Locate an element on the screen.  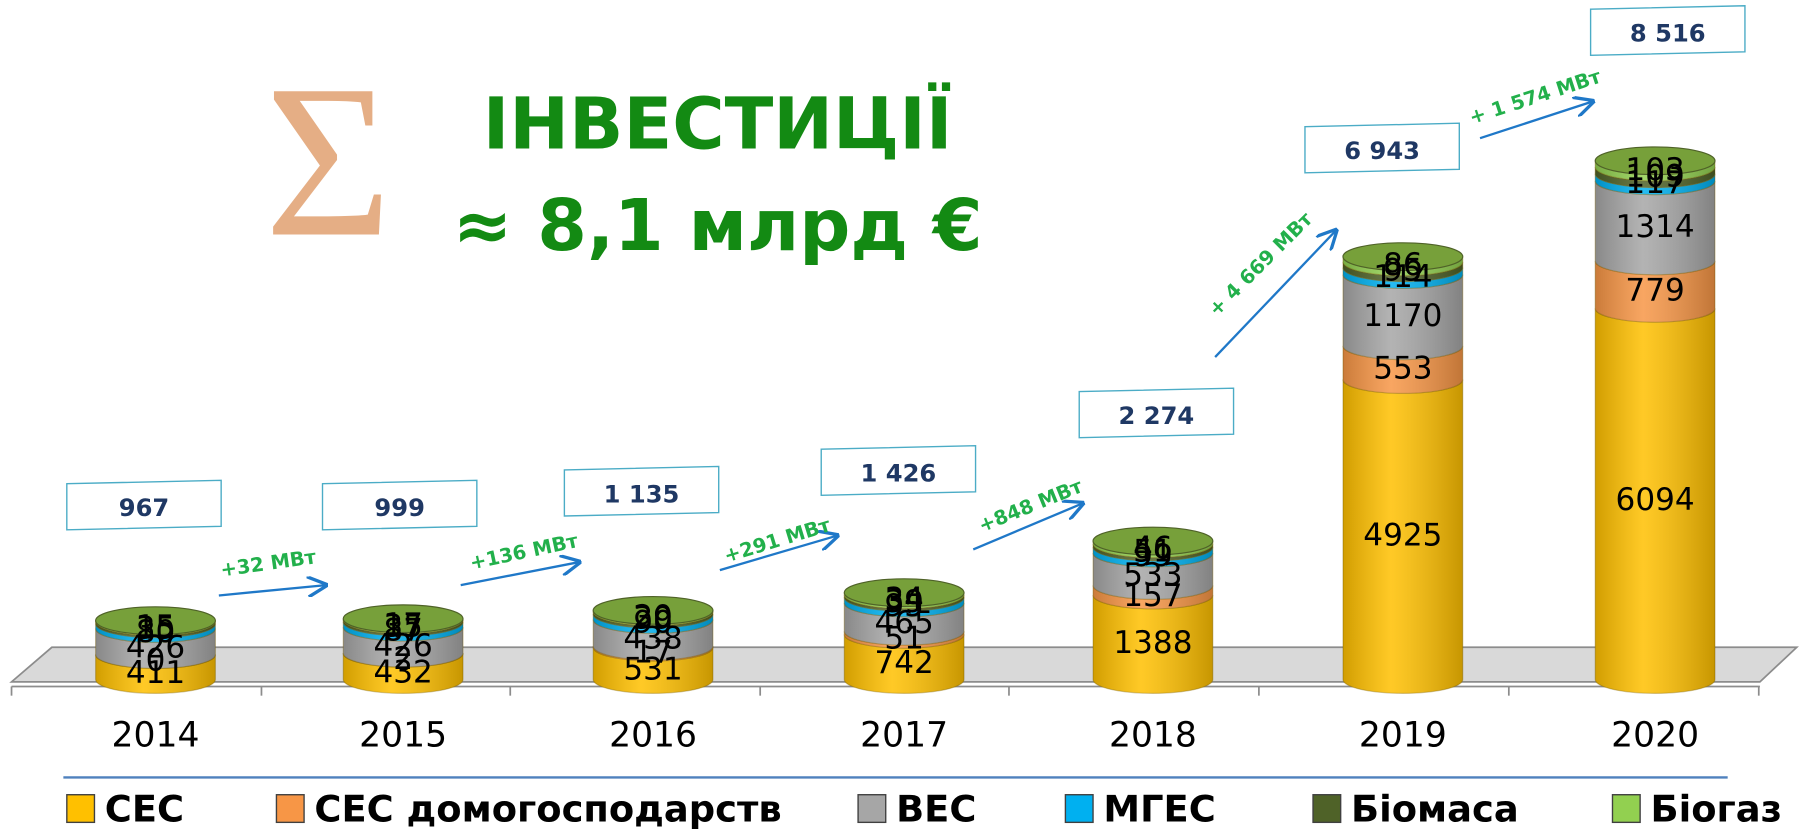
segment-label: 86 is located at coordinates (1403, 265).